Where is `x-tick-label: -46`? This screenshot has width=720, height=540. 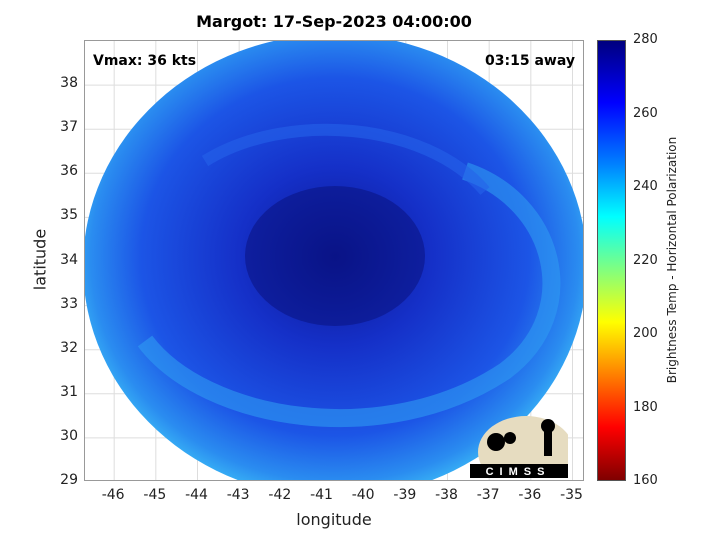
x-tick-label: -46 is located at coordinates (113, 495).